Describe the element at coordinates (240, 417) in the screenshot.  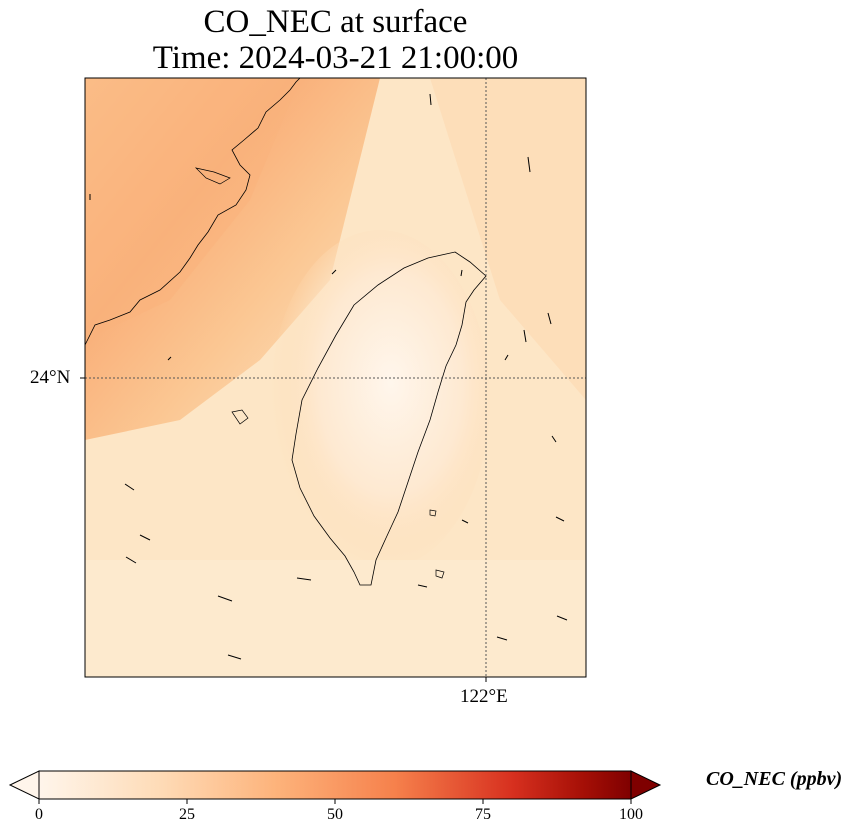
I see `penghu-islands` at that location.